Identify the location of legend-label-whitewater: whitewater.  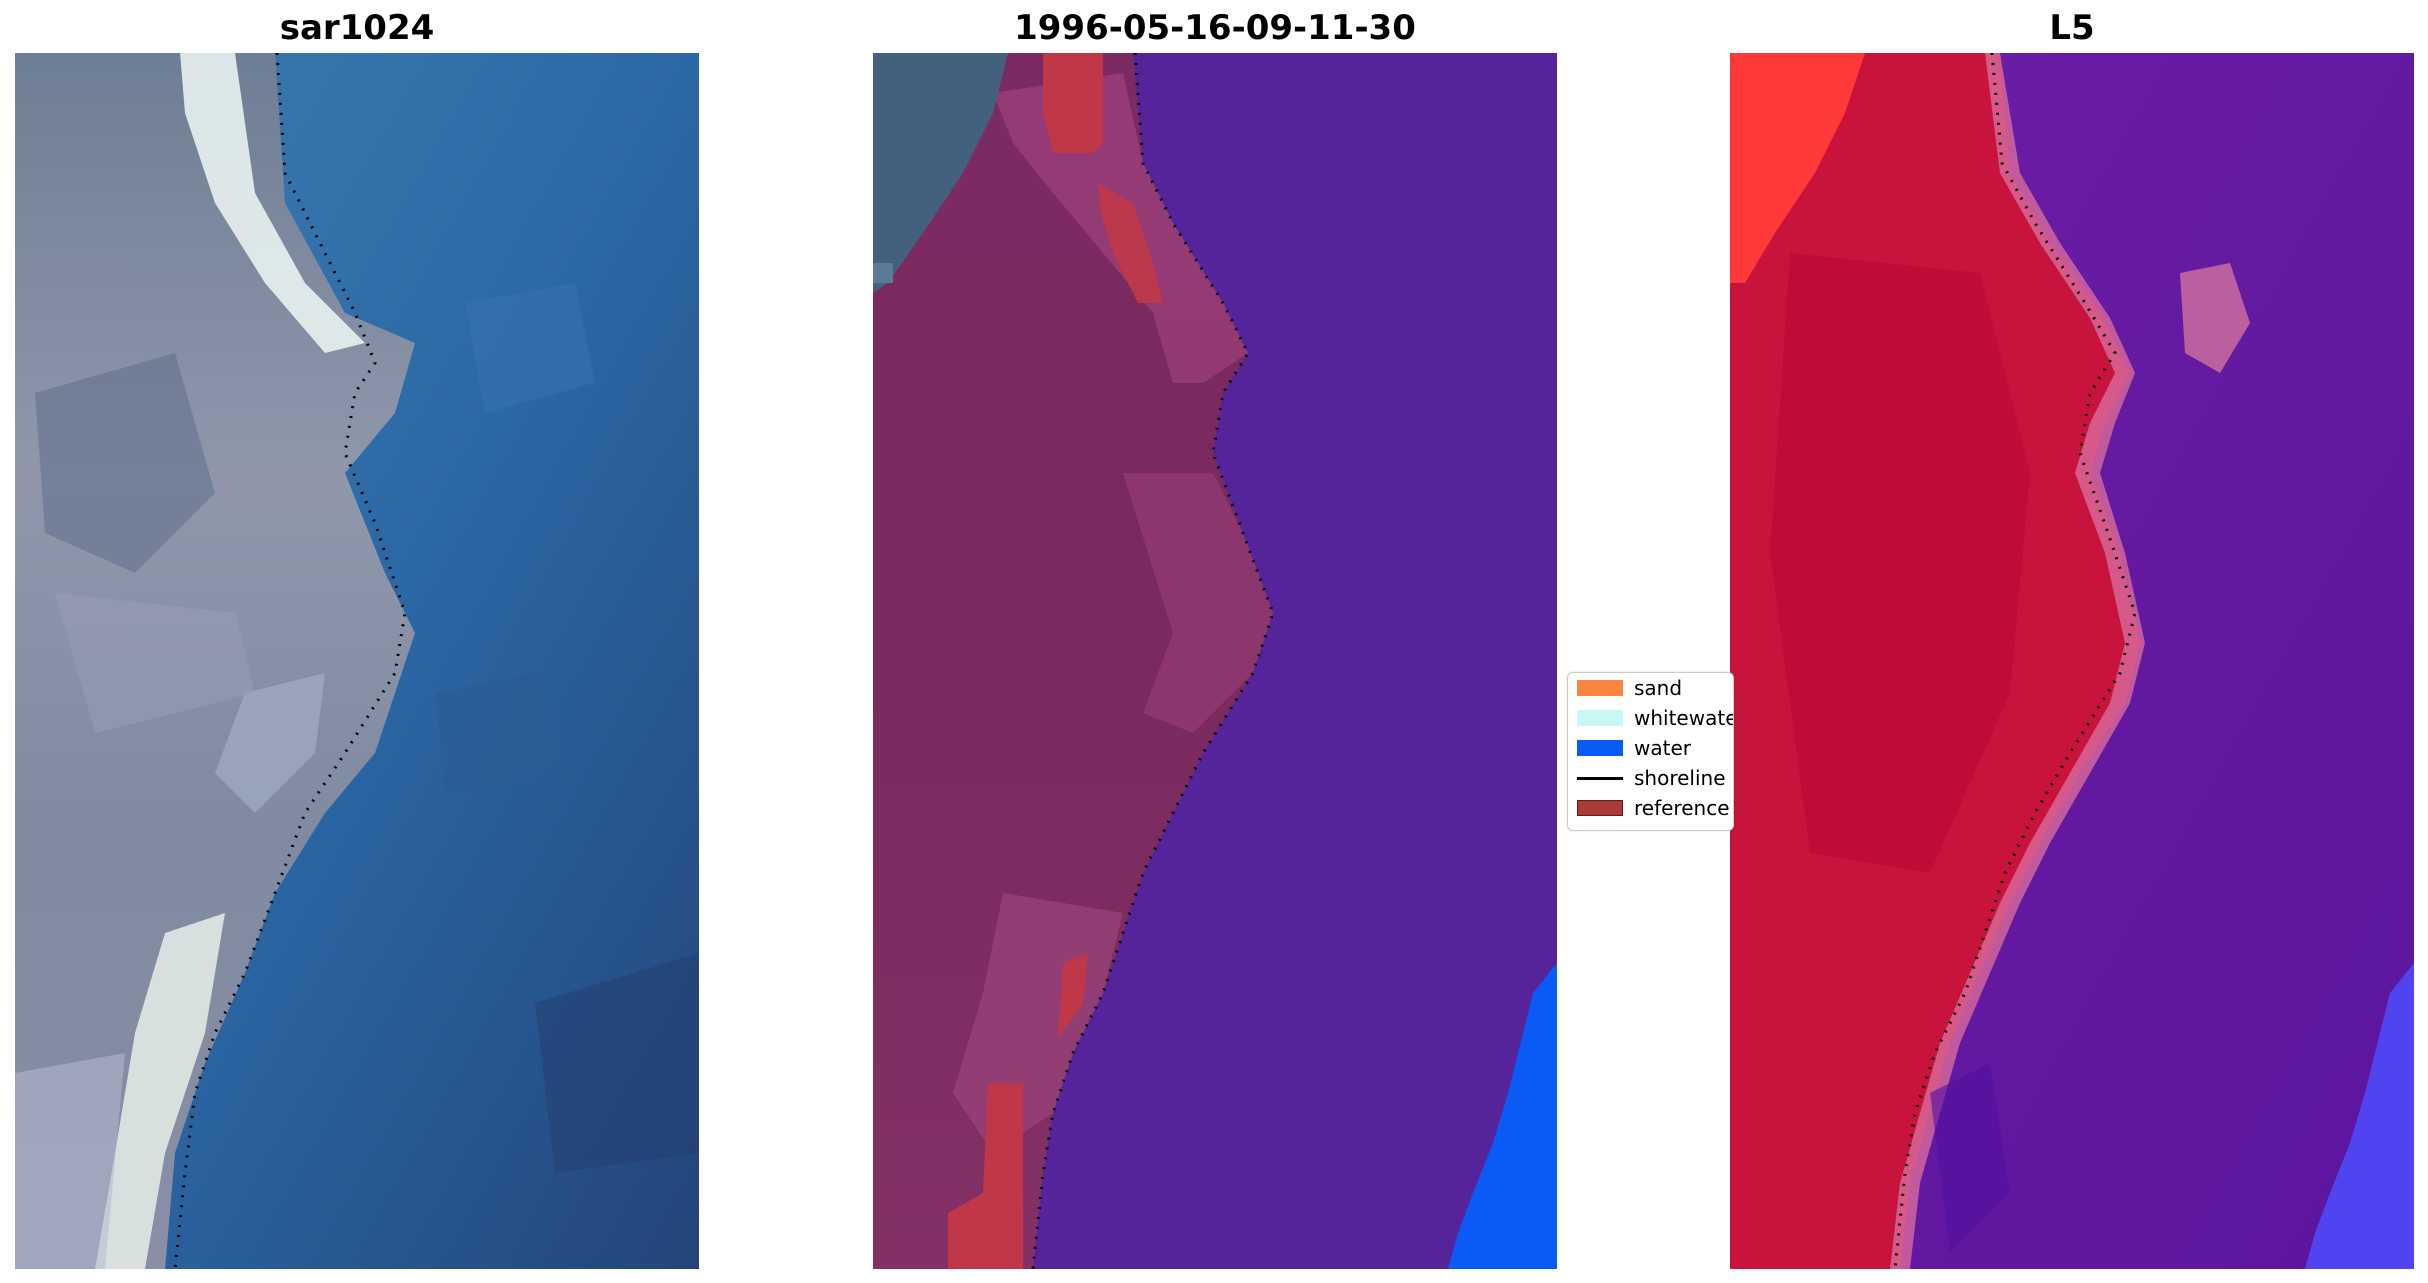
(1683, 718).